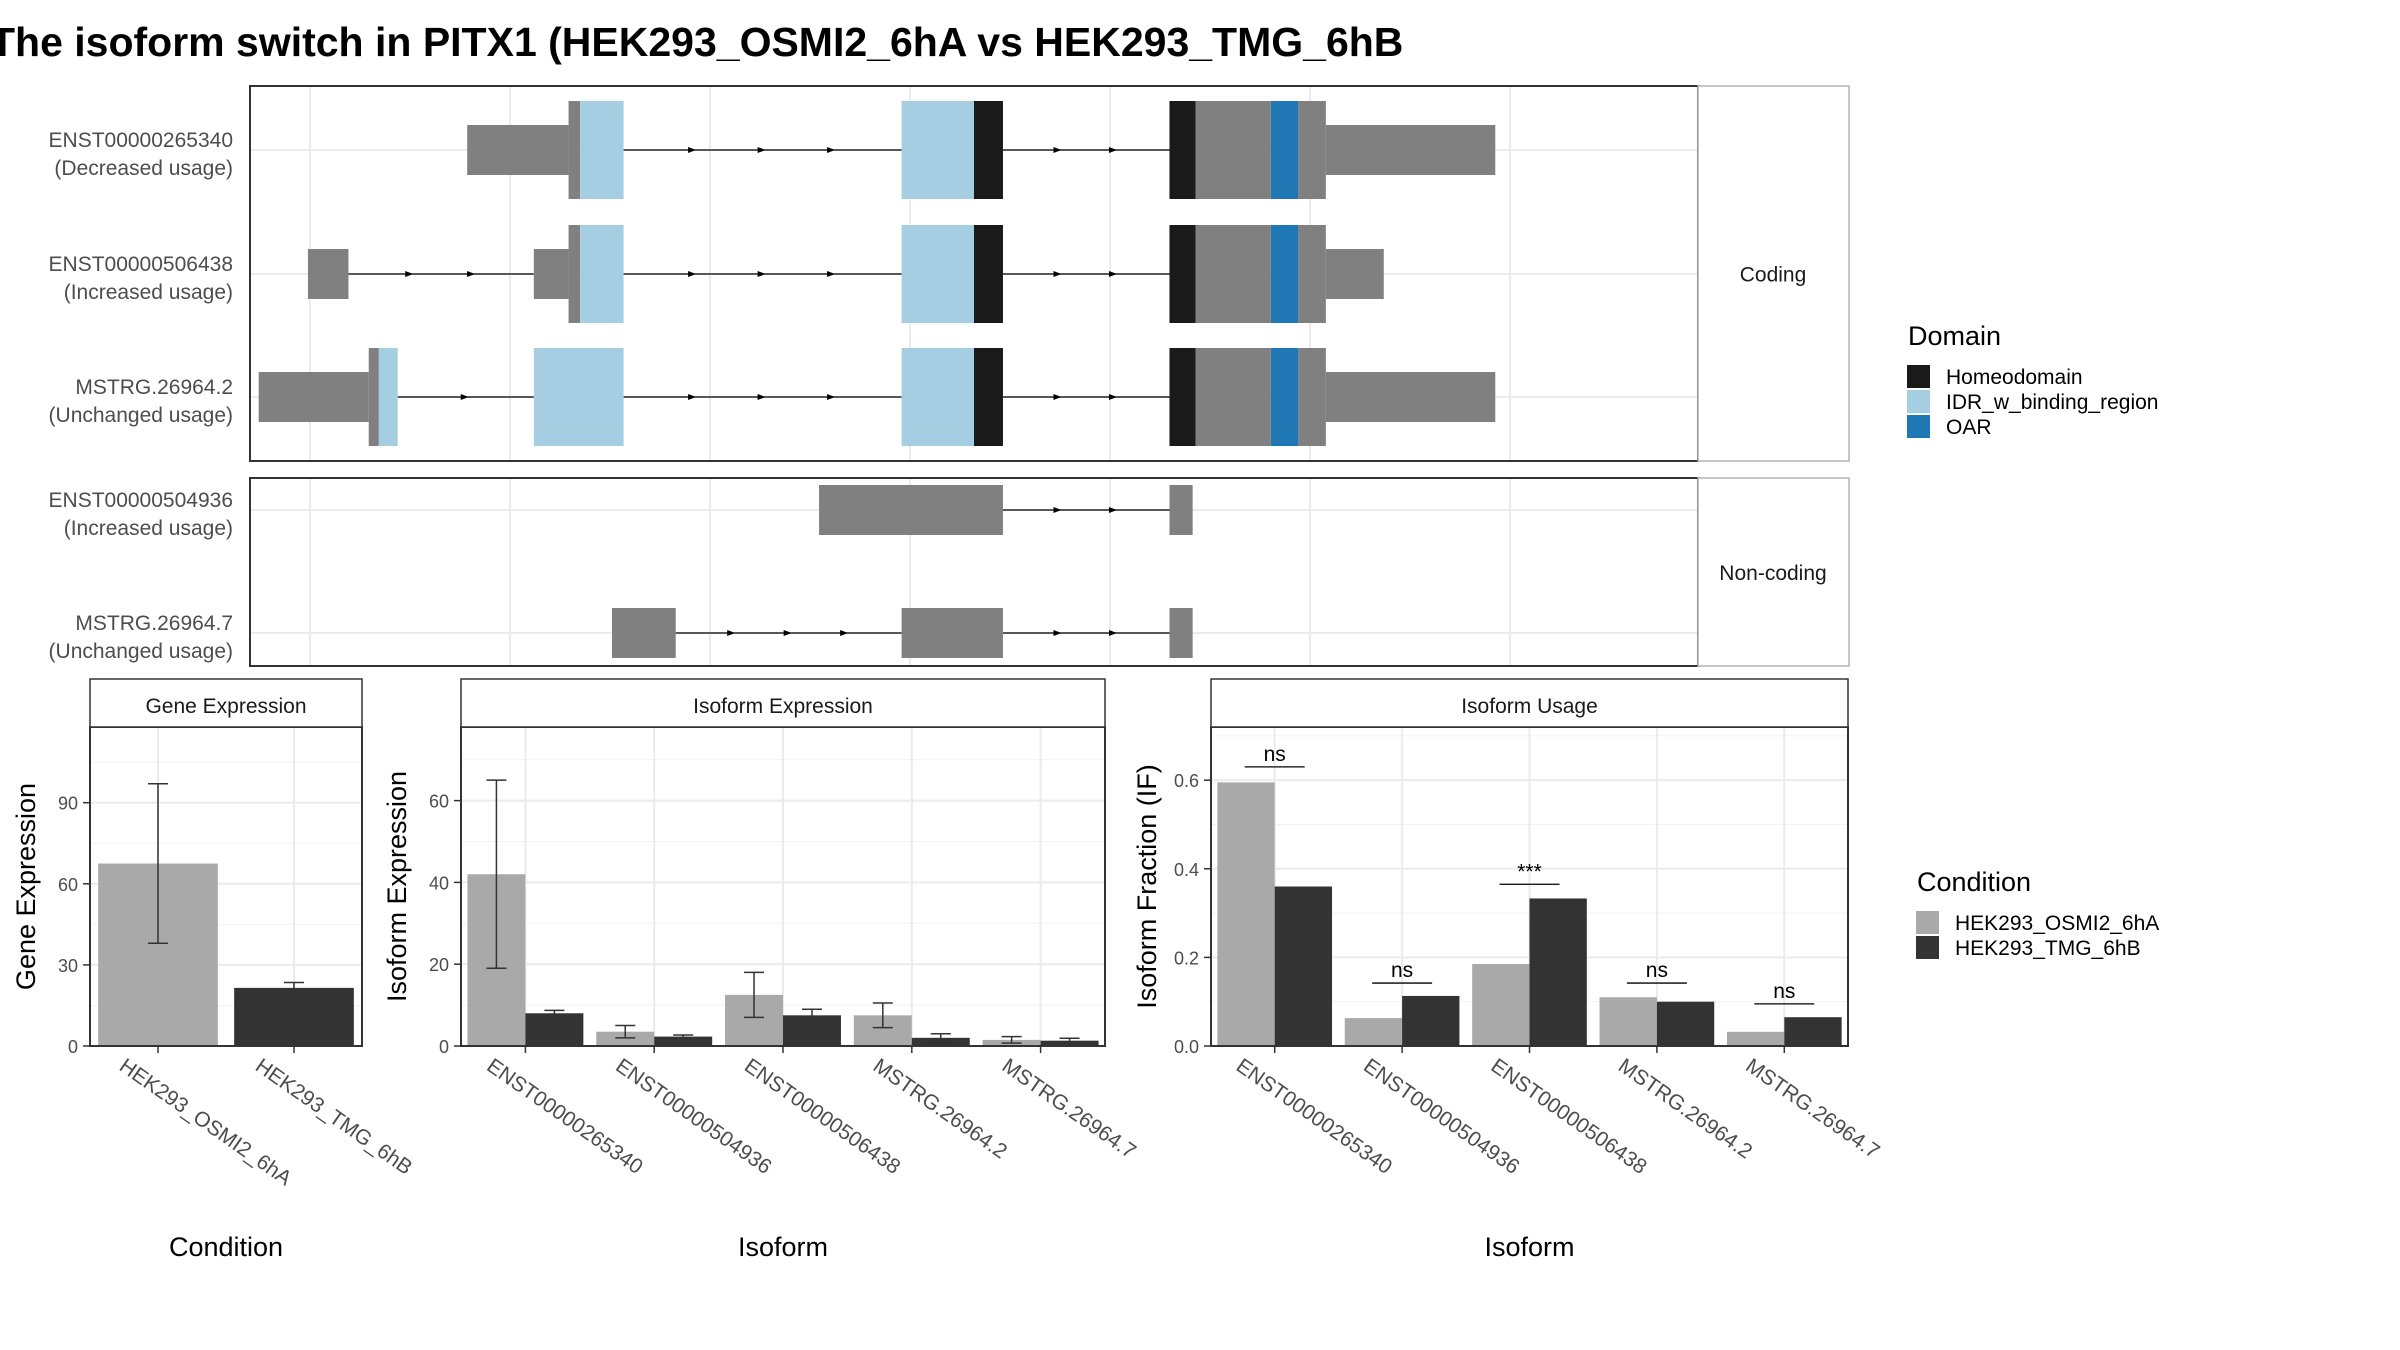  Describe the element at coordinates (141, 140) in the screenshot. I see `isoform-id-label: ENST00000265340` at that location.